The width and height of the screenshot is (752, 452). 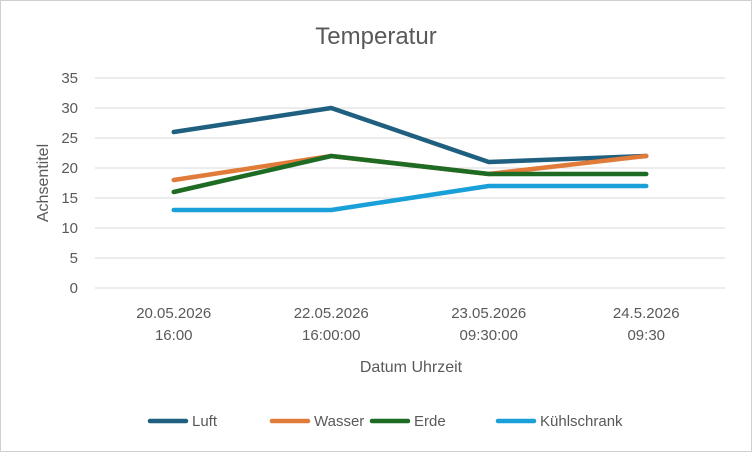 What do you see at coordinates (69, 228) in the screenshot?
I see `y-tick-label: 10` at bounding box center [69, 228].